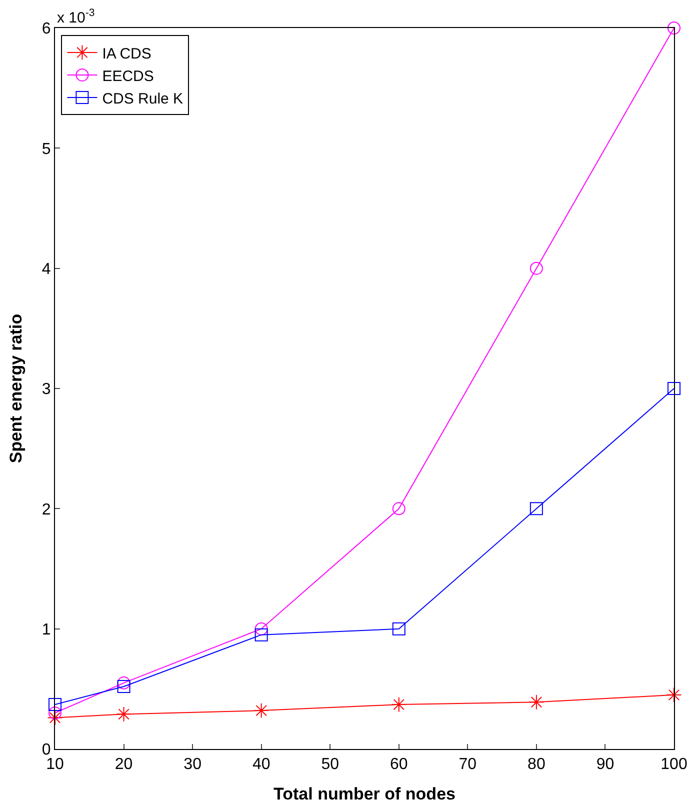 The height and width of the screenshot is (812, 699). I want to click on y-tick-label: 5, so click(46, 149).